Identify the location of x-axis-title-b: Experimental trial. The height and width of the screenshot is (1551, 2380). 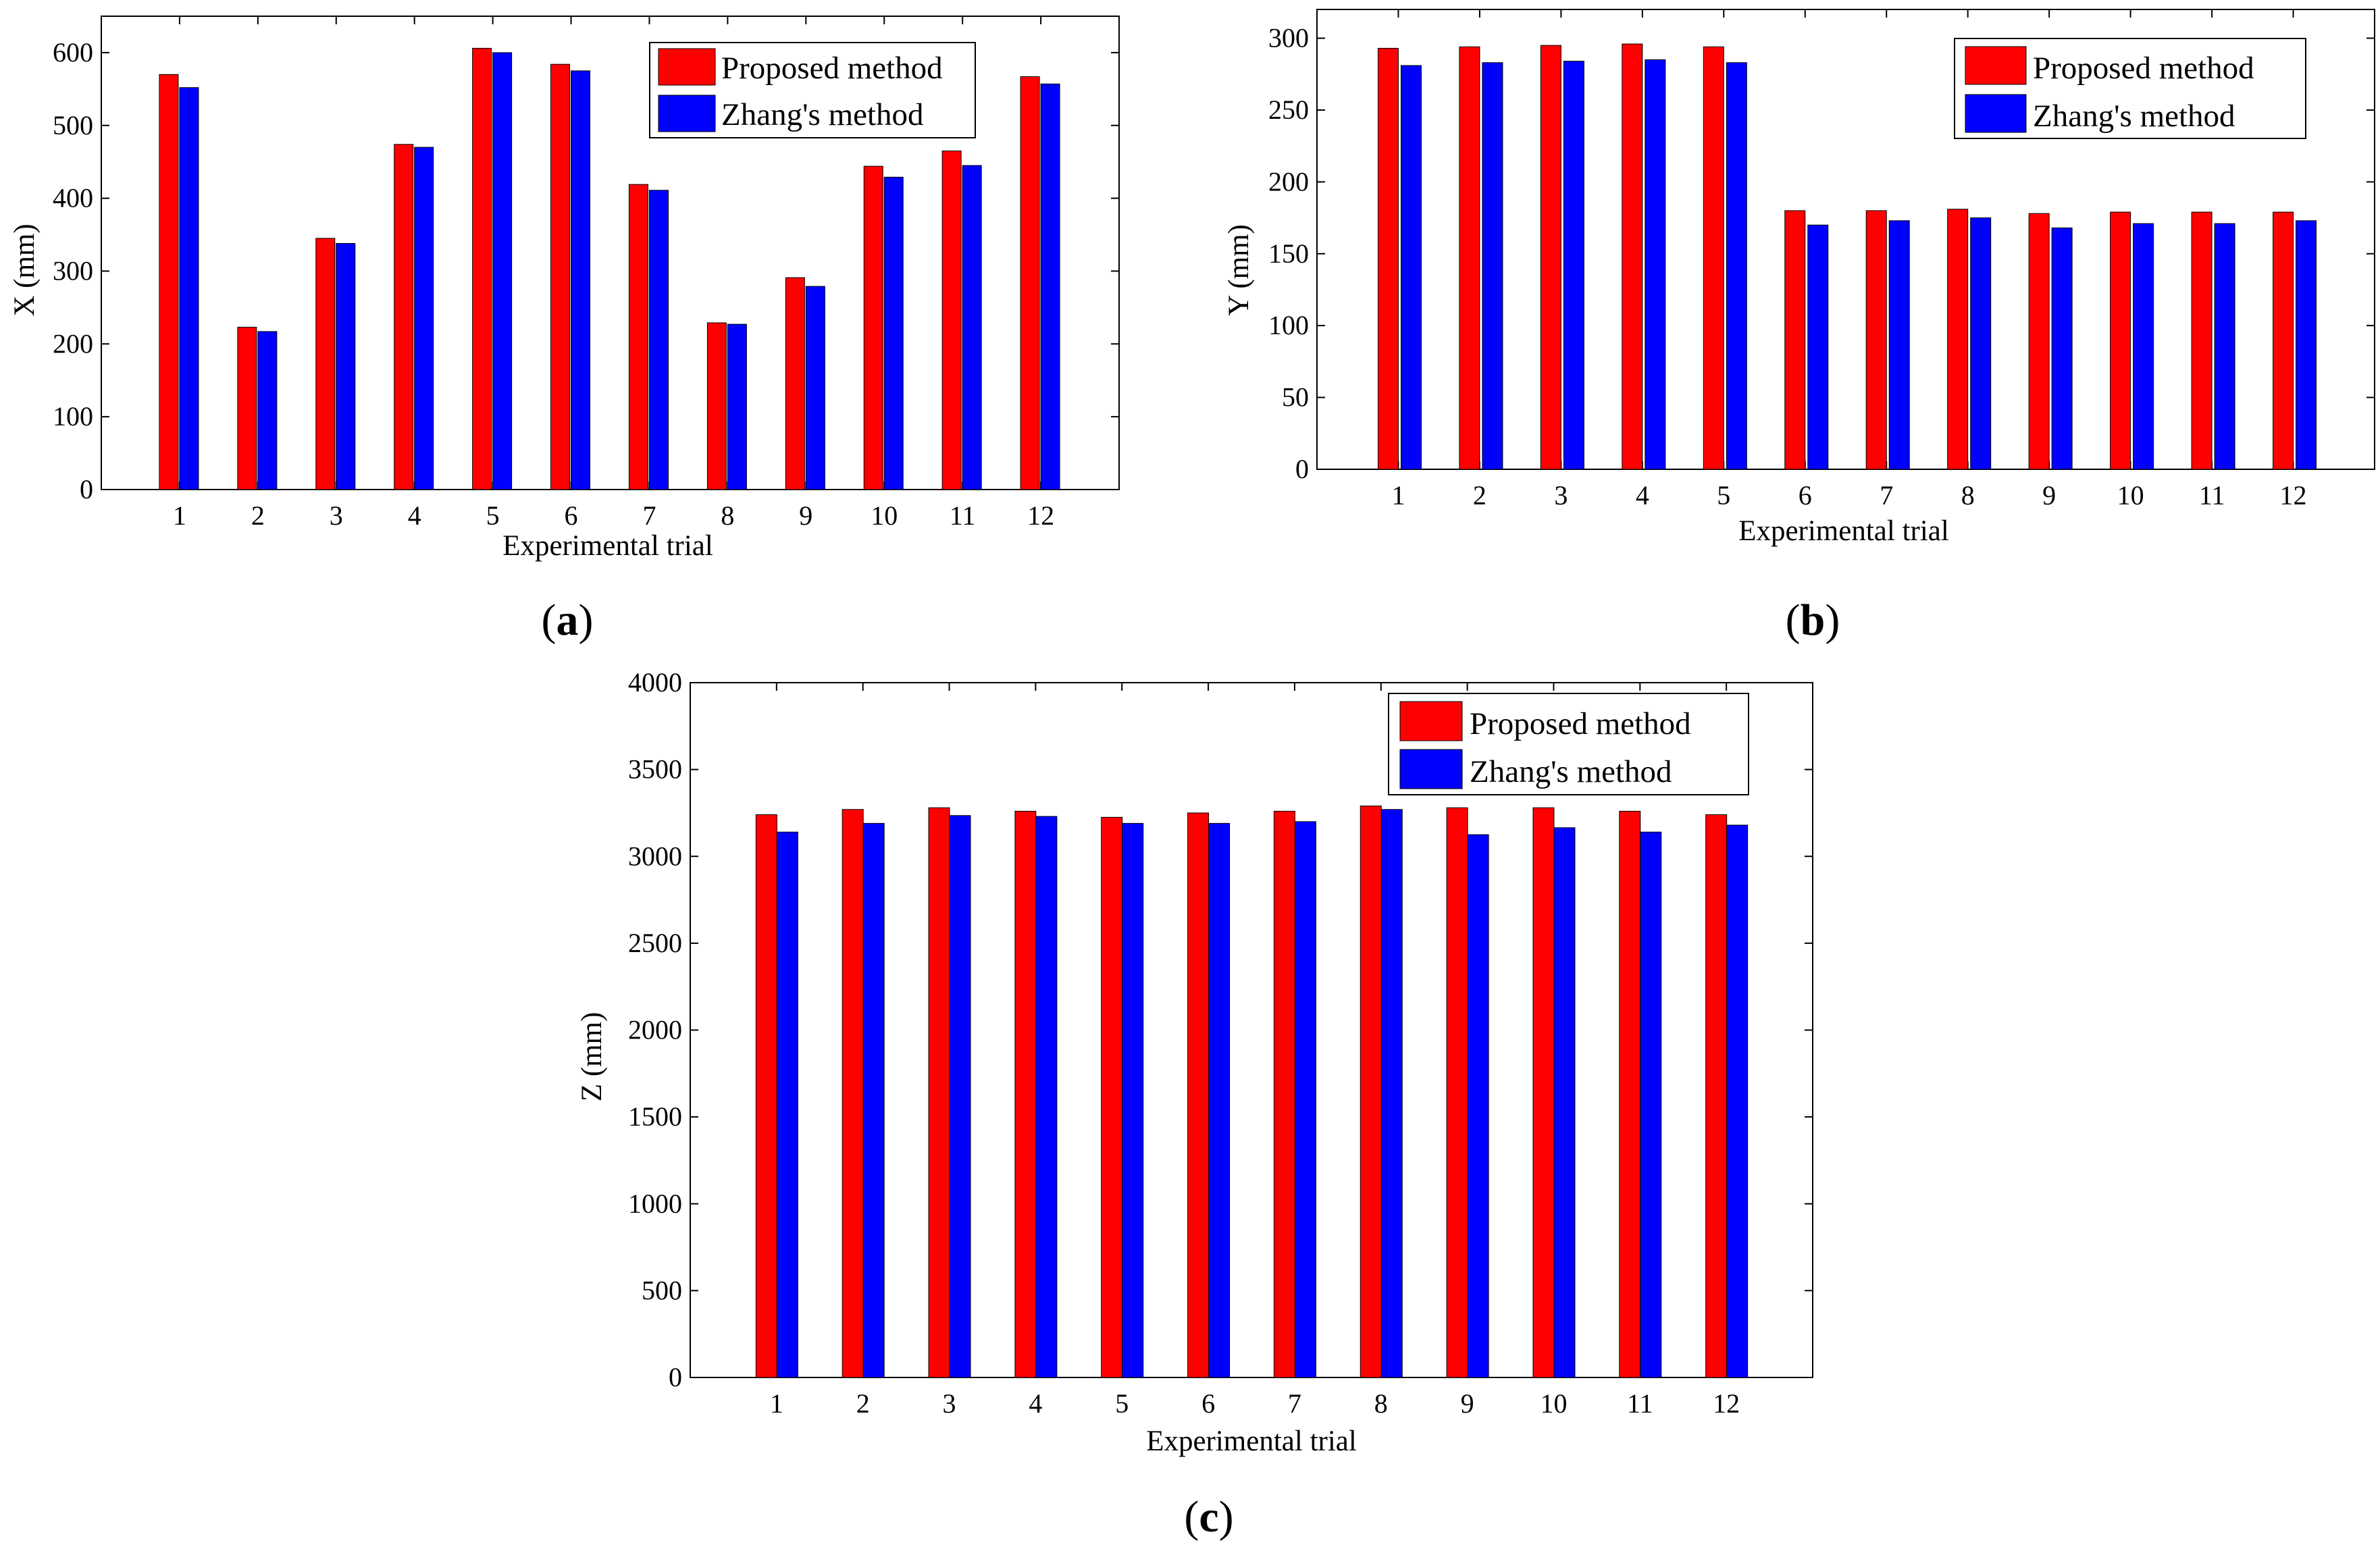
(1843, 531).